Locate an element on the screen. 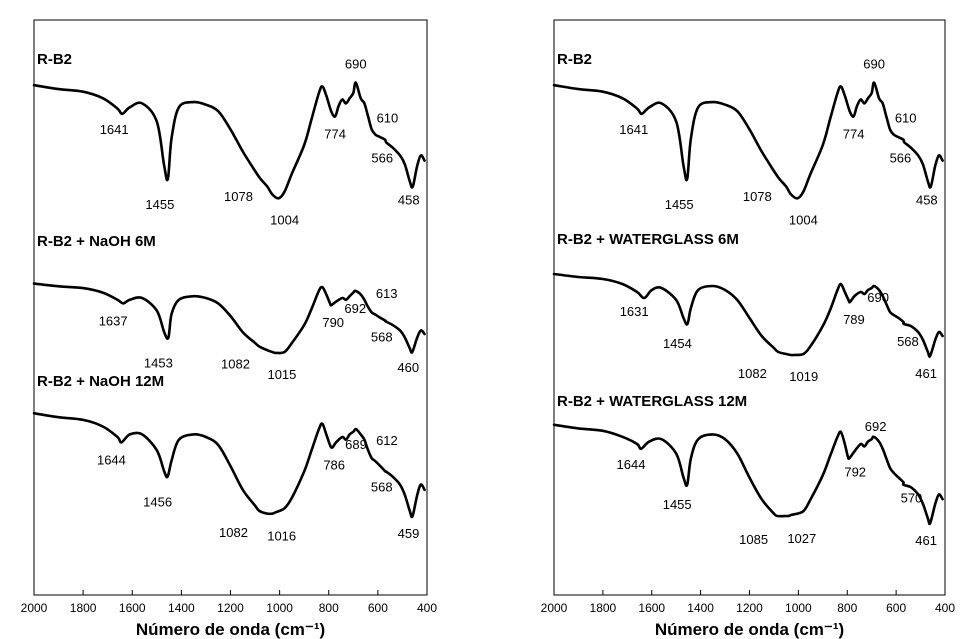  peak-label: 792 is located at coordinates (855, 471).